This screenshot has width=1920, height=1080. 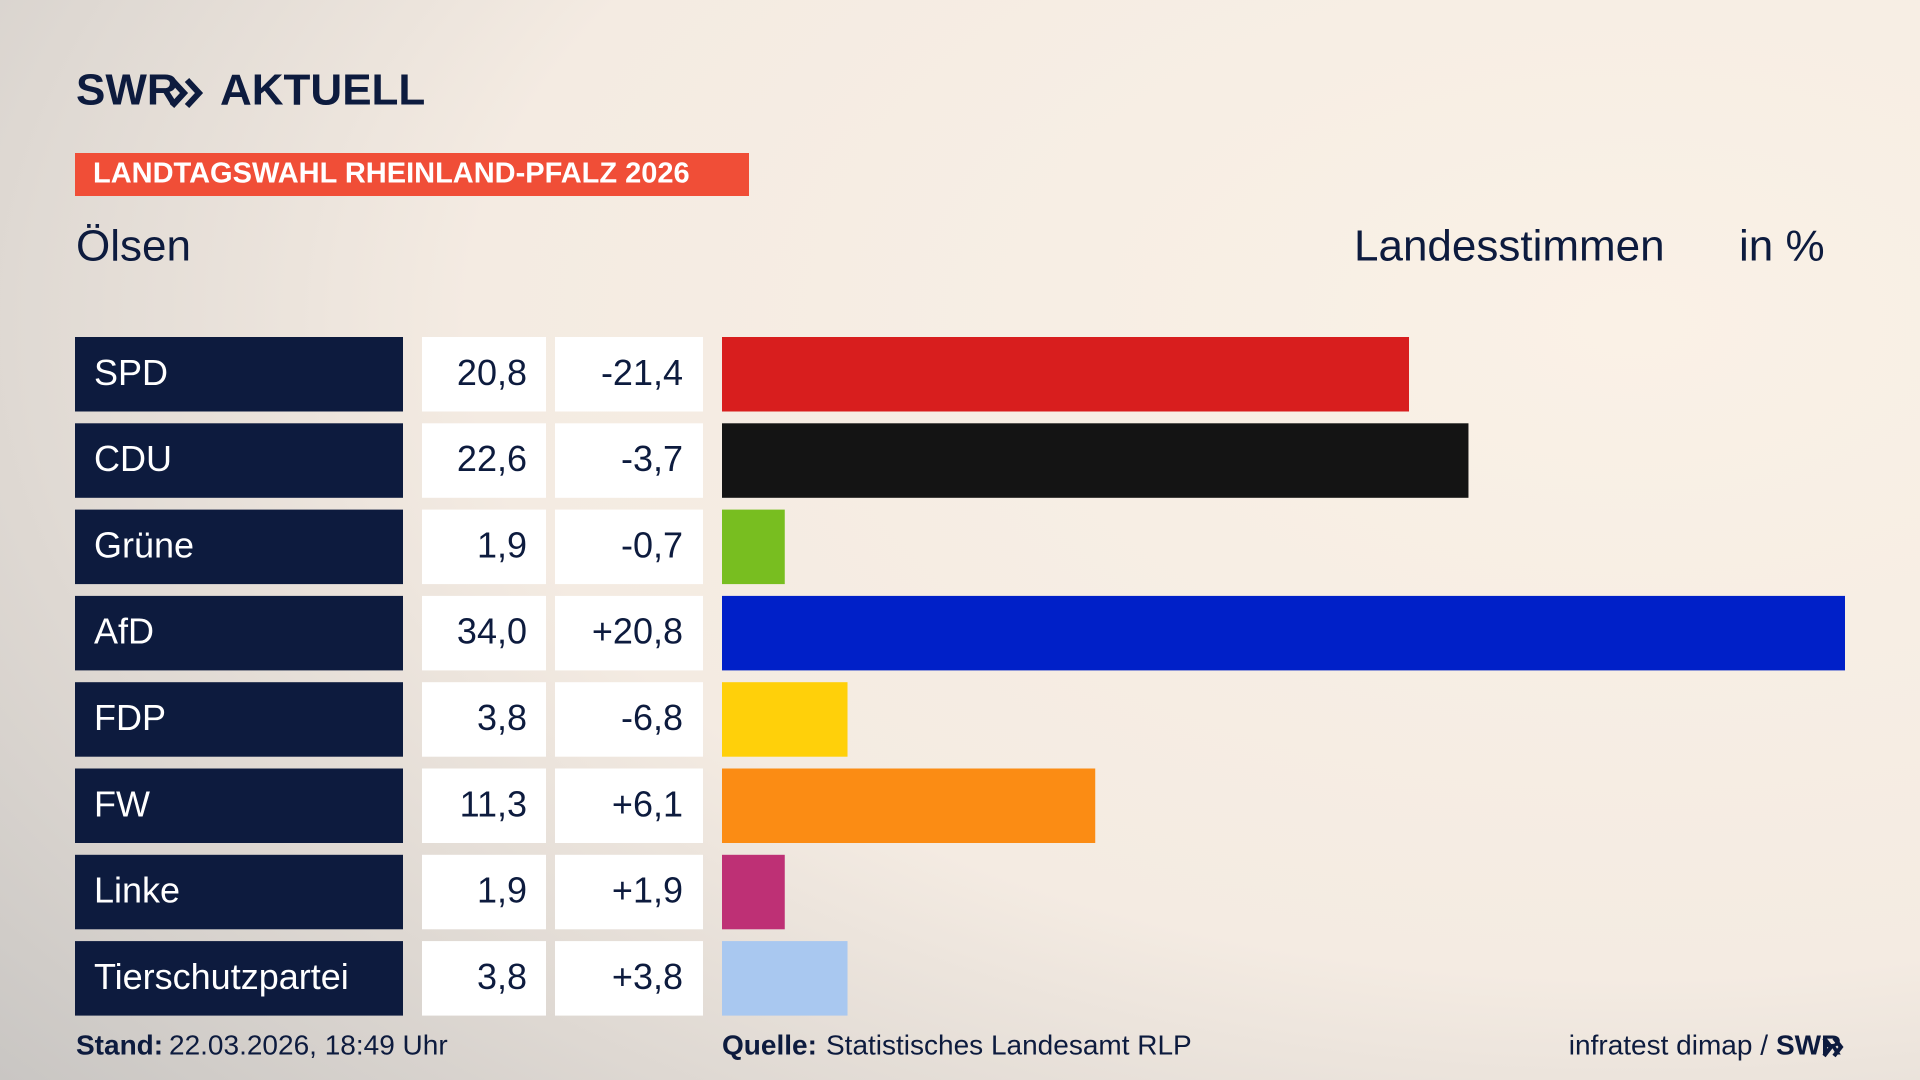 I want to click on party-label: FW, so click(x=122, y=803).